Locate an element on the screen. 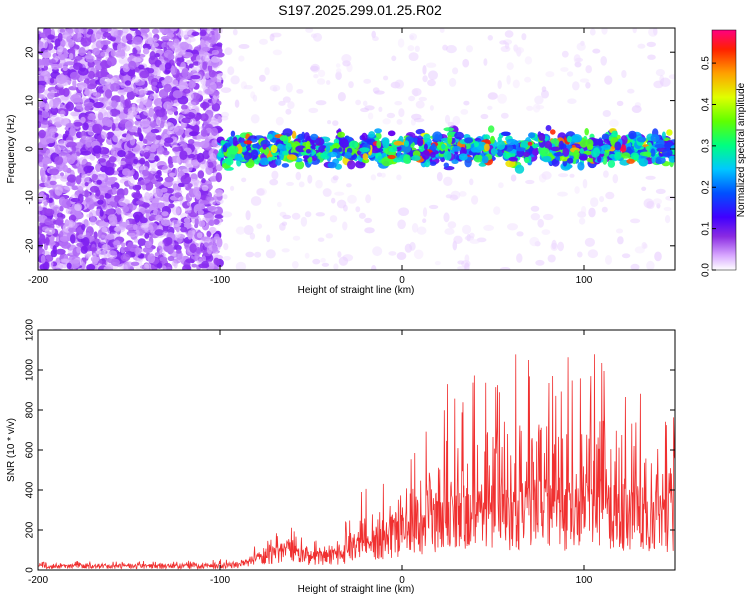  spectrogram-x-label: Height of straight line (km) is located at coordinates (356, 290).